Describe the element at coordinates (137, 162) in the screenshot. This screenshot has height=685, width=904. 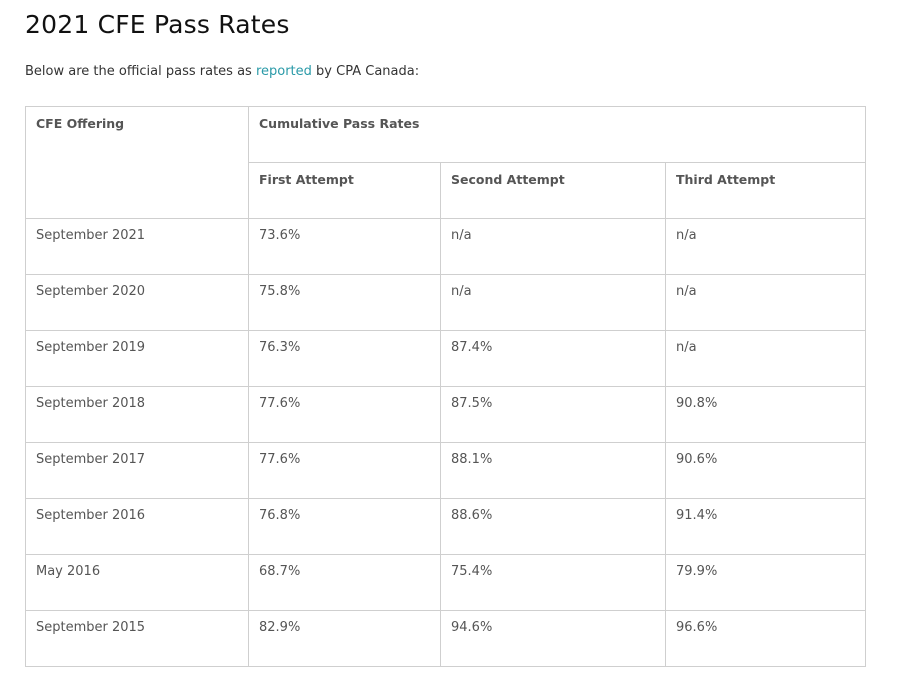
I see `header-cell: CFE Offering` at that location.